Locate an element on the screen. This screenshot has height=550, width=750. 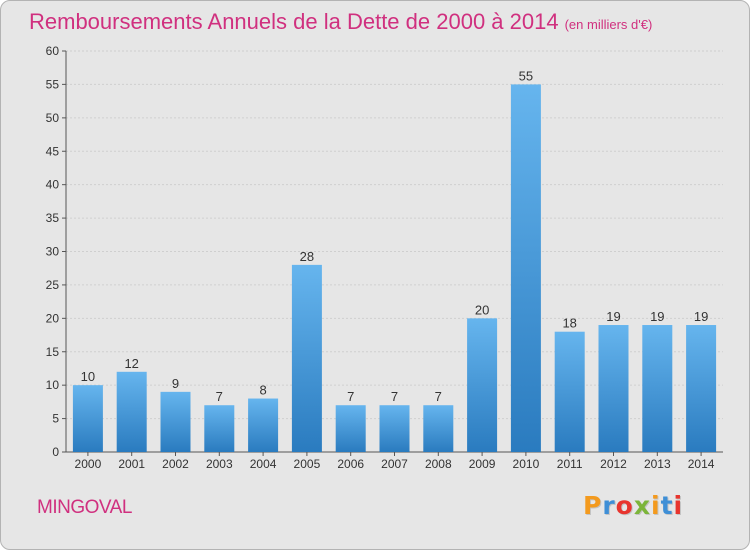
bar-2010 is located at coordinates (525, 268).